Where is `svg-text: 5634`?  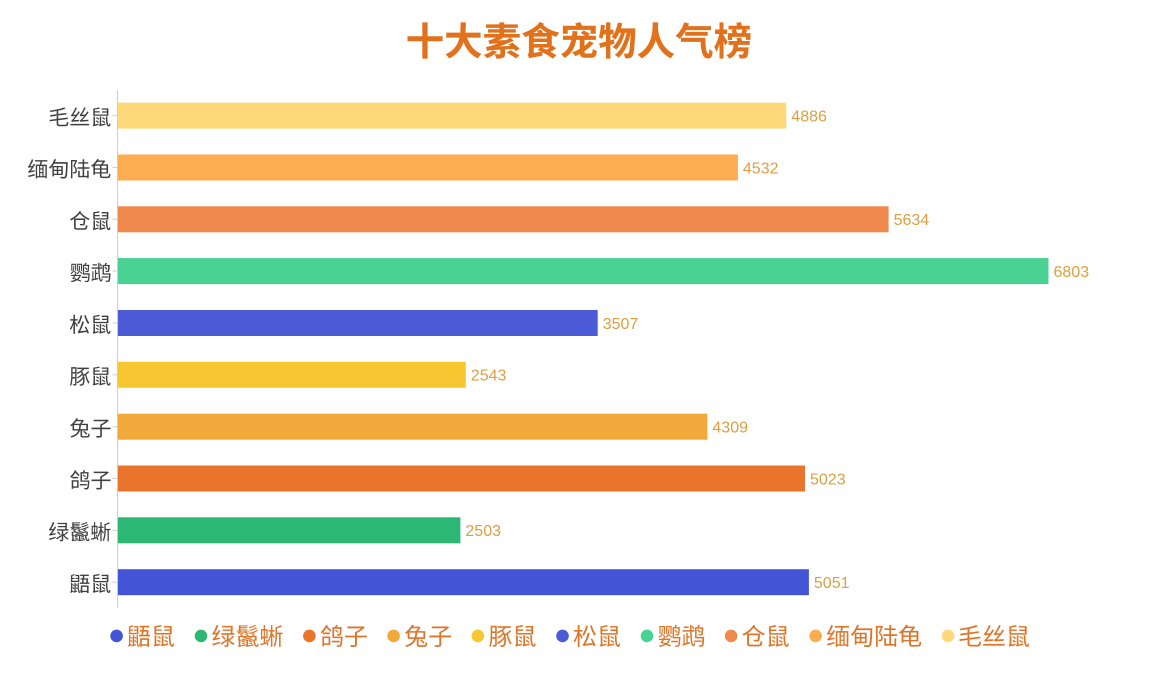
svg-text: 5634 is located at coordinates (912, 220).